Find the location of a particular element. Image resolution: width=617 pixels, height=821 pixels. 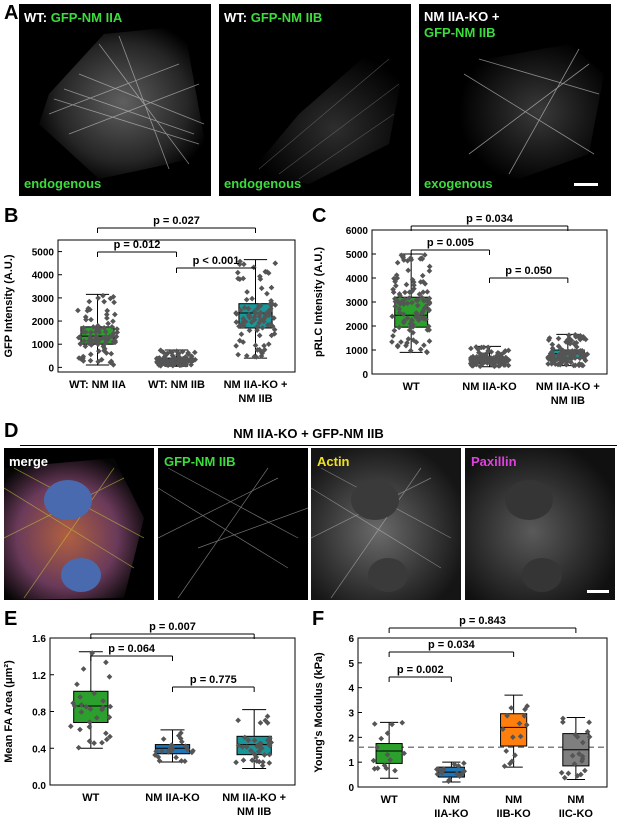

x-category-label: IIC-KO is located at coordinates (576, 814).